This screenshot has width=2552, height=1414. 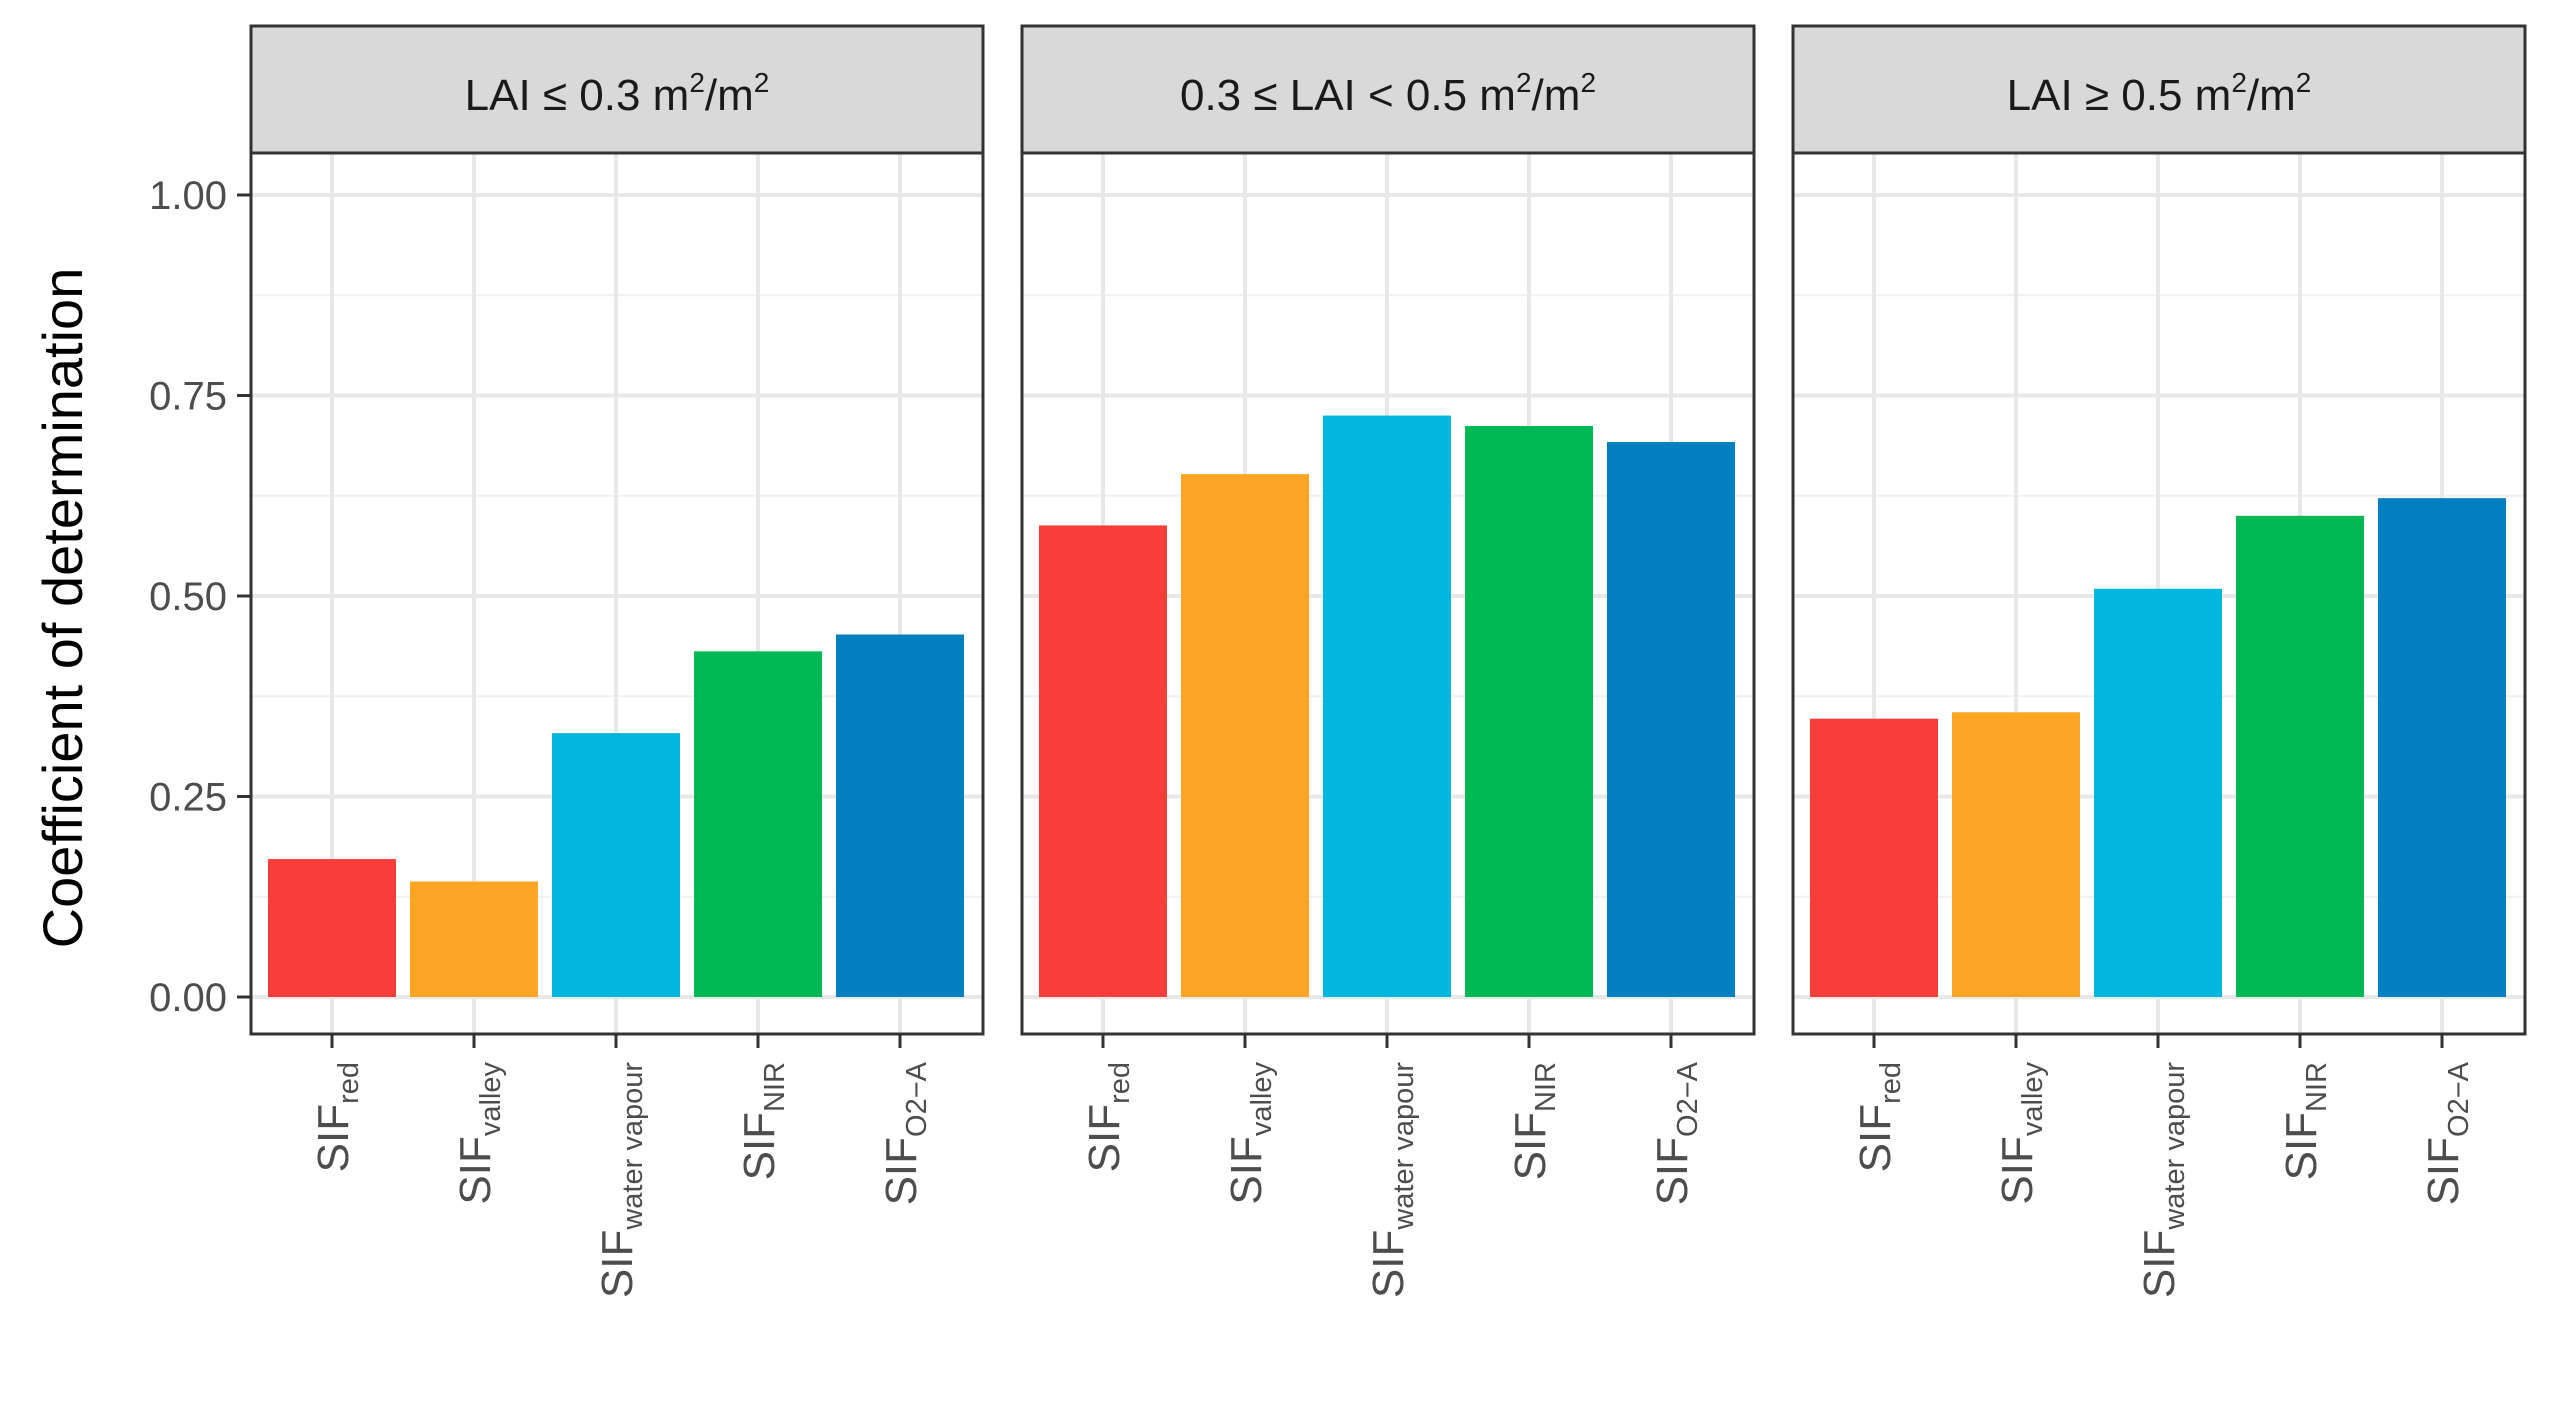 I want to click on y-axis-title: Coefficient of determination, so click(x=62, y=608).